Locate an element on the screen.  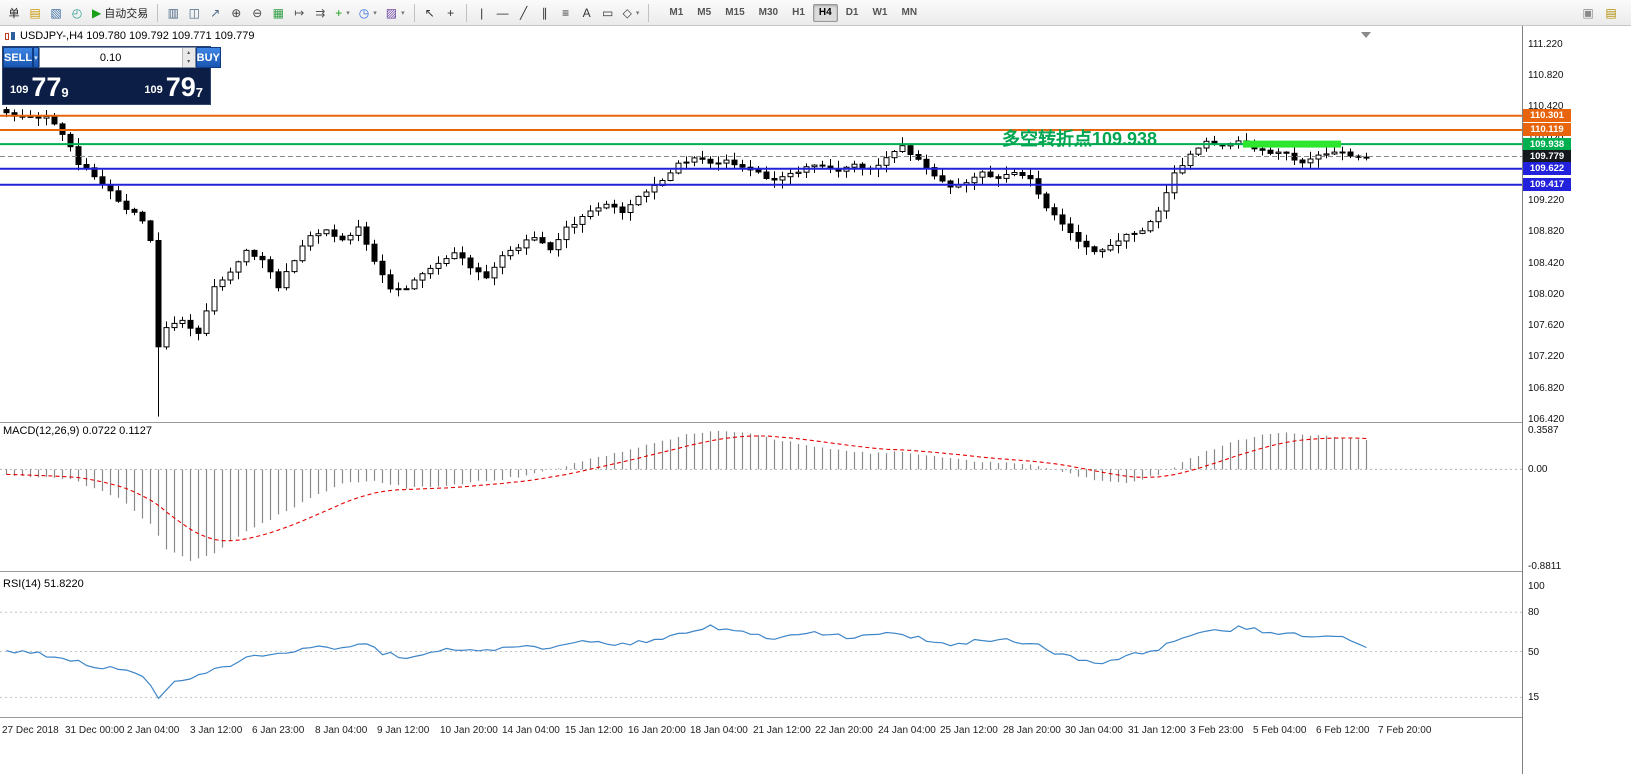
new-order-button: 单 is located at coordinates (14, 13).